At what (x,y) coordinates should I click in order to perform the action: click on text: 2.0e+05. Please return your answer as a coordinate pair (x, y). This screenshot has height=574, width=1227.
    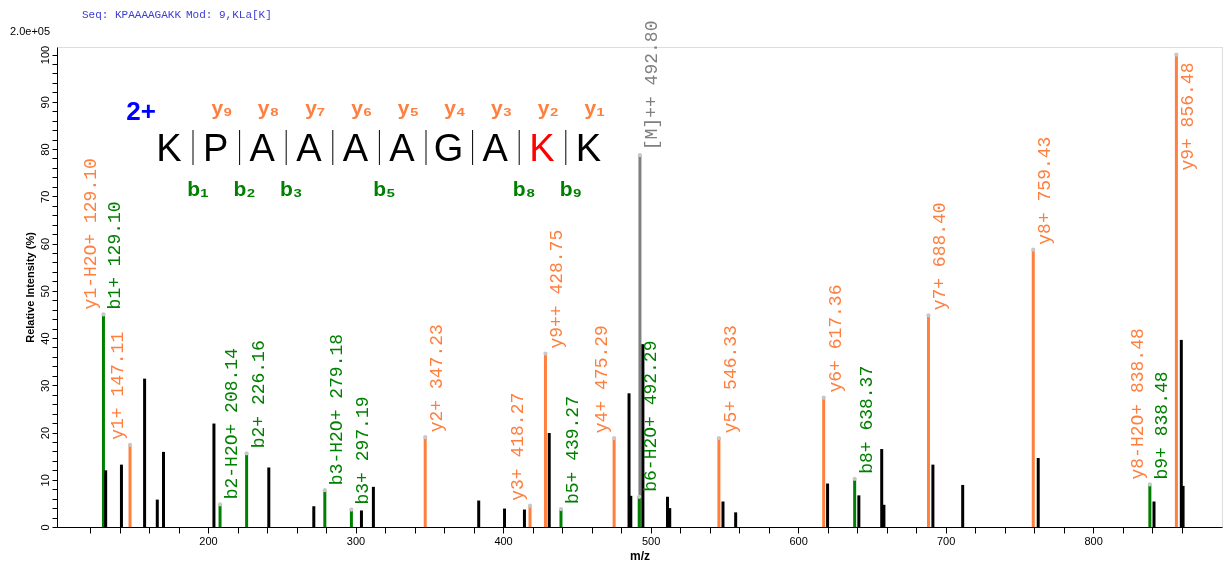
    Looking at the image, I should click on (30, 31).